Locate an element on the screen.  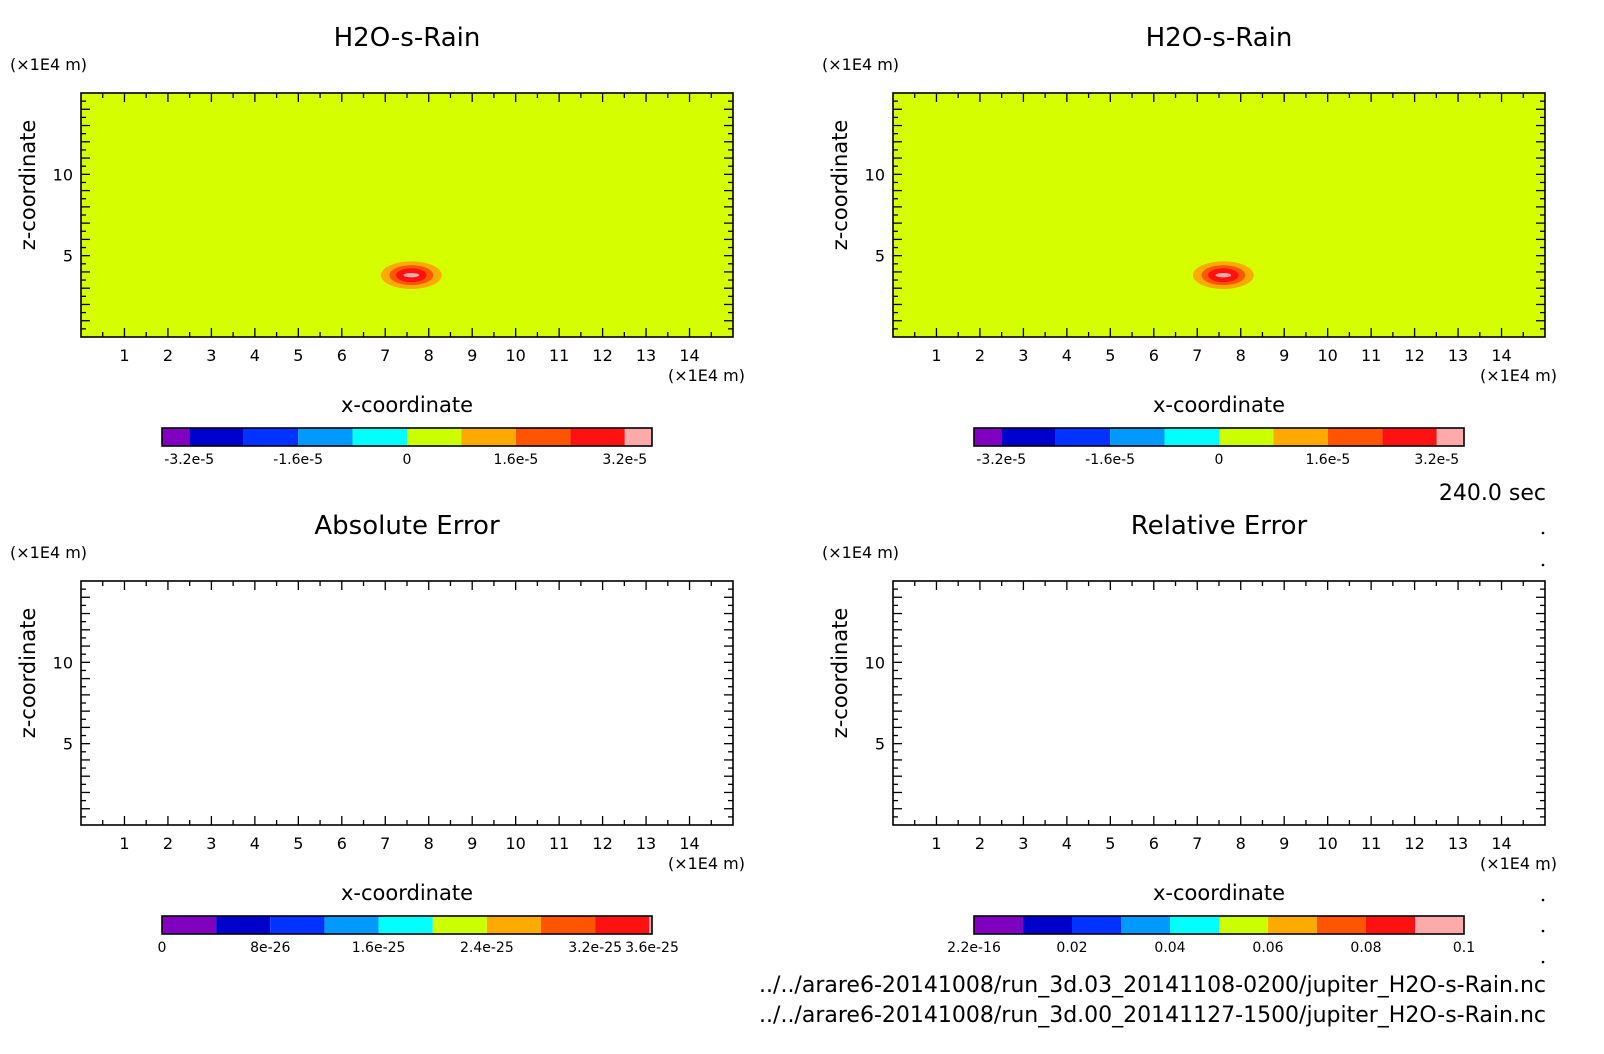
x-tick-label: 5 is located at coordinates (298, 843).